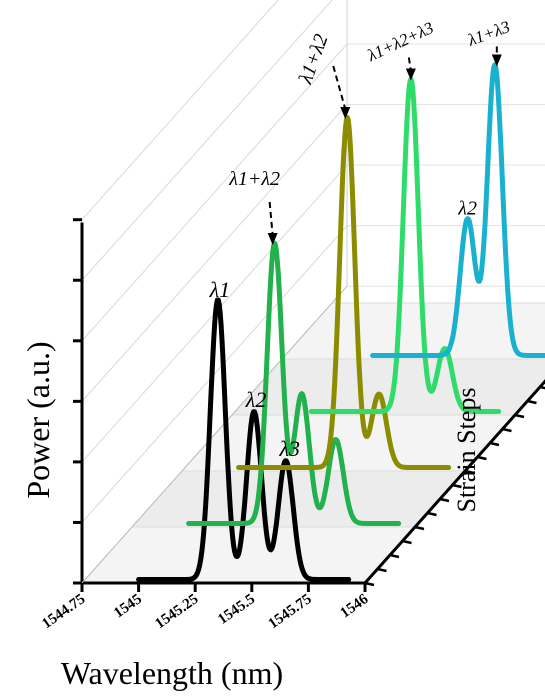  I want to click on peak-label: λ1+λ3, so click(488, 33).